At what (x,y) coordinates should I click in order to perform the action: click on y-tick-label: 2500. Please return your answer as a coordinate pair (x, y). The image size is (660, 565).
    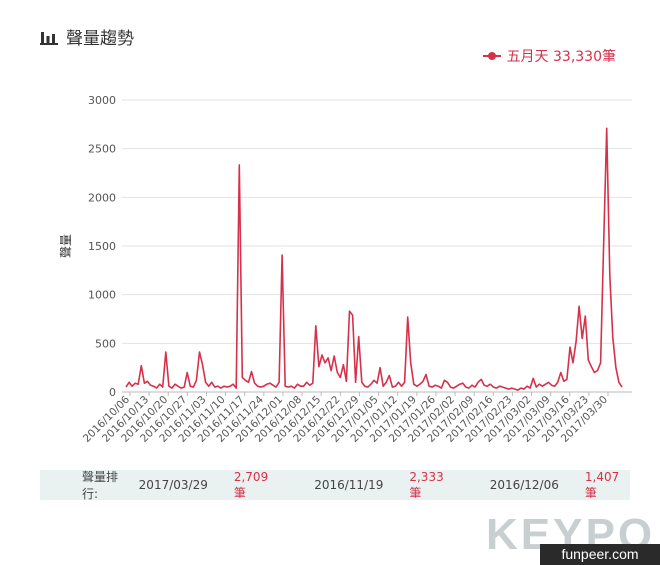
    Looking at the image, I should click on (102, 149).